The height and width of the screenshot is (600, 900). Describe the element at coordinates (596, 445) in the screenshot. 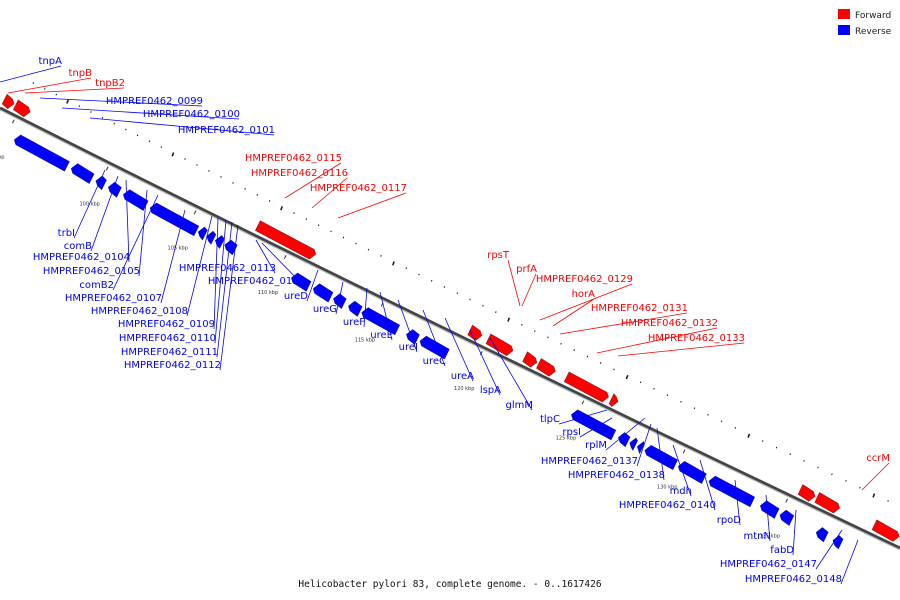

I see `gene-label: rplM` at that location.